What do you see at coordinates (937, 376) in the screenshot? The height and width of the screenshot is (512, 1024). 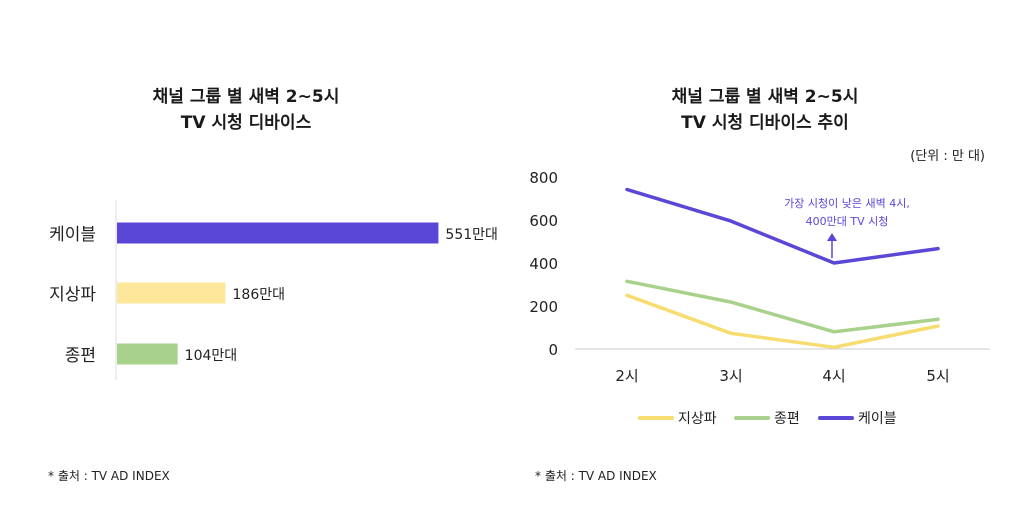 I see `x-tick-label: 5시` at bounding box center [937, 376].